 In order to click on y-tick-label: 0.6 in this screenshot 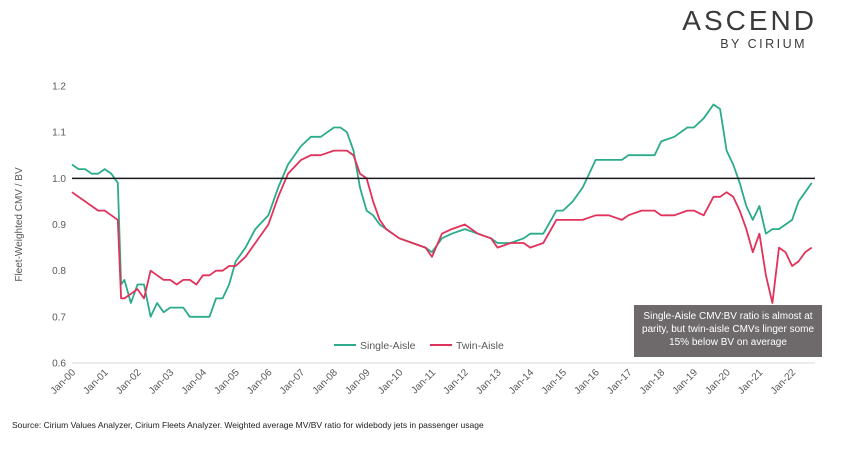, I will do `click(59, 364)`.